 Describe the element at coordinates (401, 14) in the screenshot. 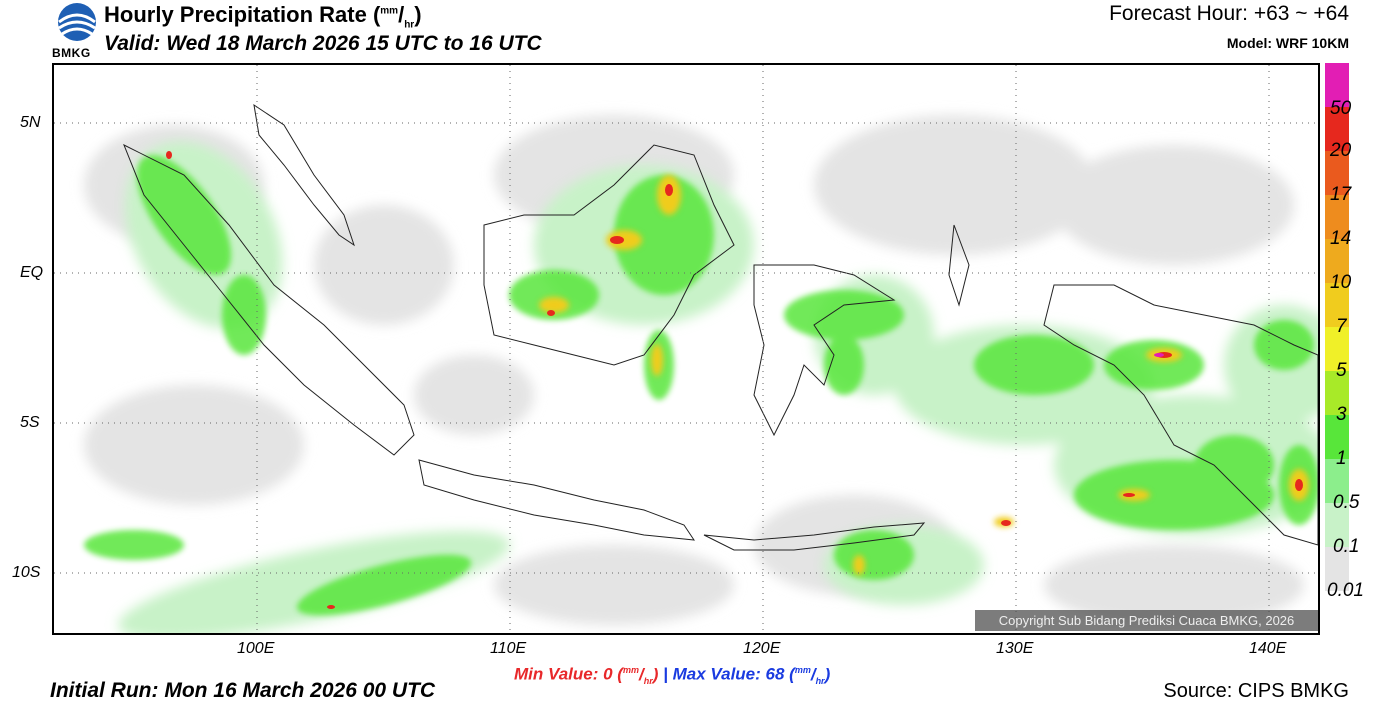

I see `title-unit-sep: /` at that location.